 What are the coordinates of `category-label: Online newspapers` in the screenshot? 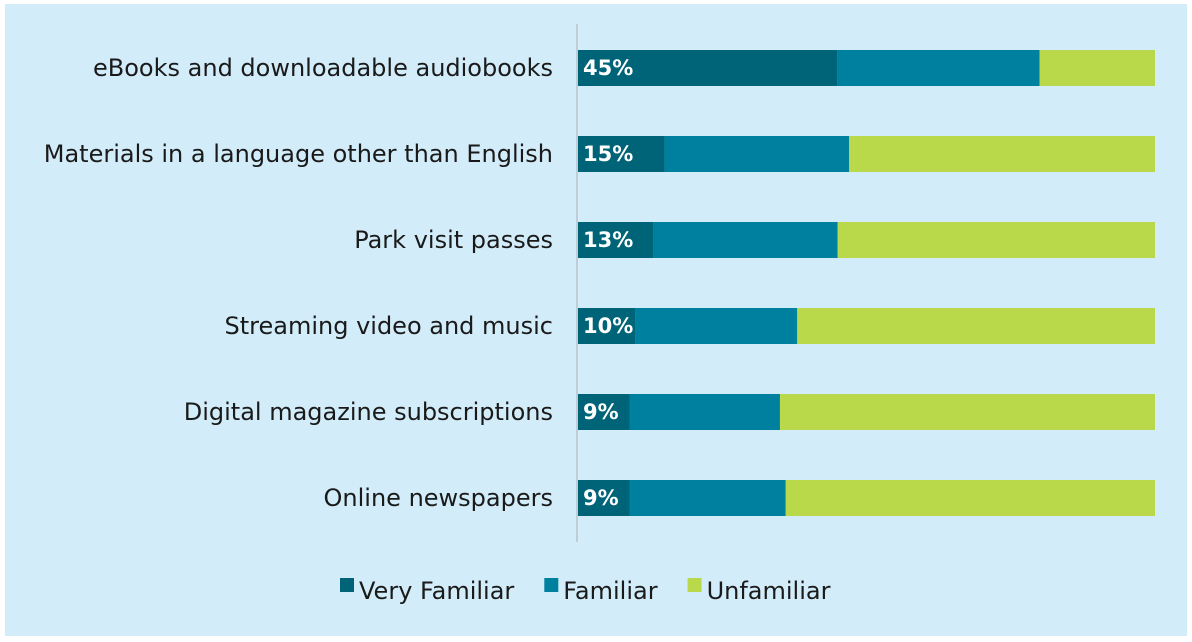 It's located at (438, 498).